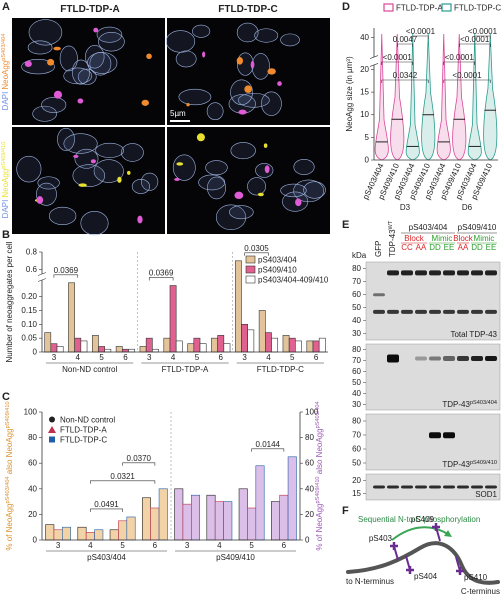 The image size is (503, 598). What do you see at coordinates (359, 255) in the screenshot?
I see `kda-label: kDa` at bounding box center [359, 255].